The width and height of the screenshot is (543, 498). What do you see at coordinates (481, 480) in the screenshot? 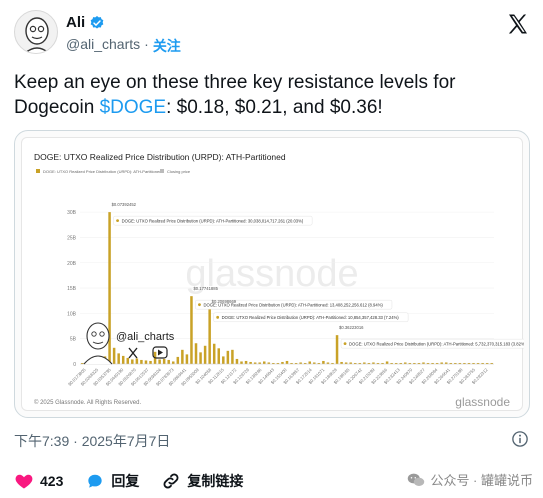
I see `wechat-label: 公众号 · 罐罐说币` at bounding box center [481, 480].